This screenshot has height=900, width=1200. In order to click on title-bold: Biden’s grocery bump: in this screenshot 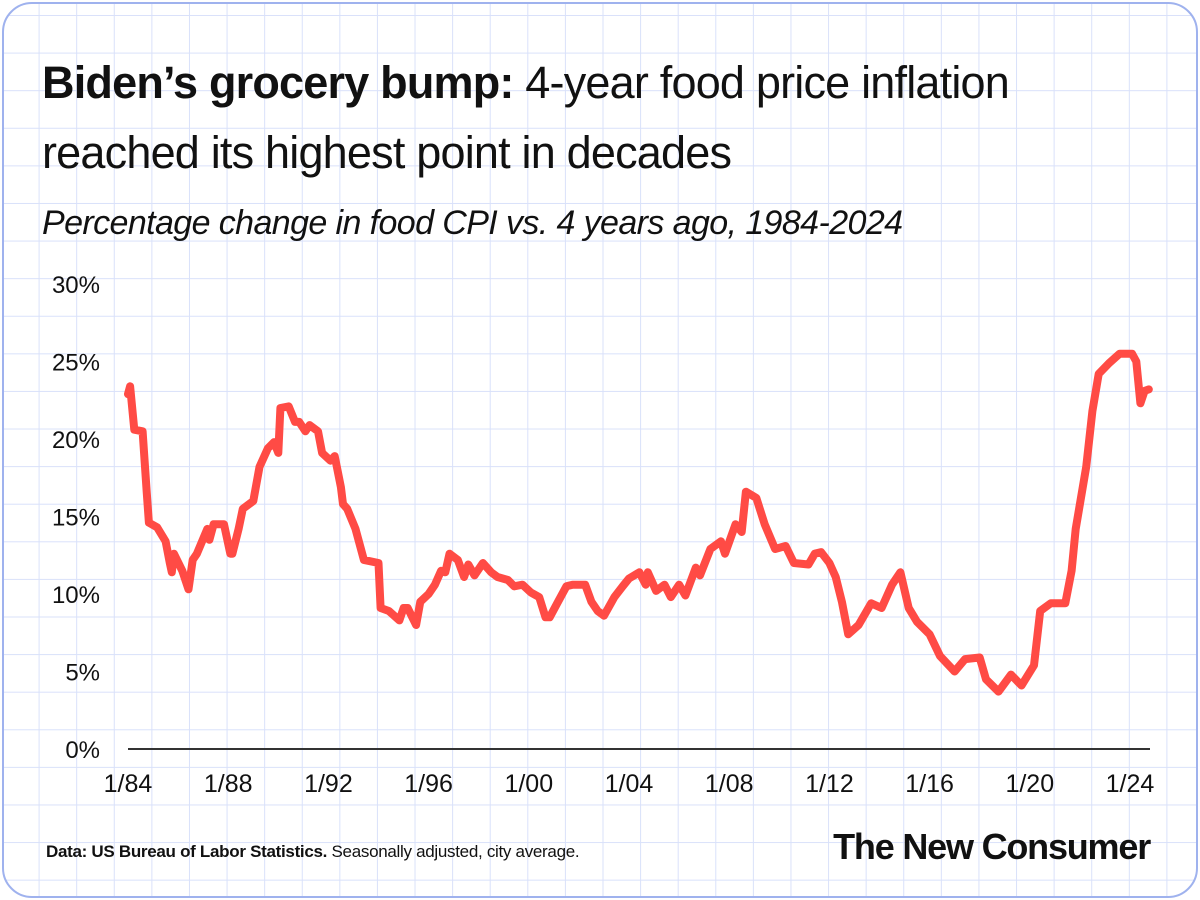, I will do `click(278, 82)`.